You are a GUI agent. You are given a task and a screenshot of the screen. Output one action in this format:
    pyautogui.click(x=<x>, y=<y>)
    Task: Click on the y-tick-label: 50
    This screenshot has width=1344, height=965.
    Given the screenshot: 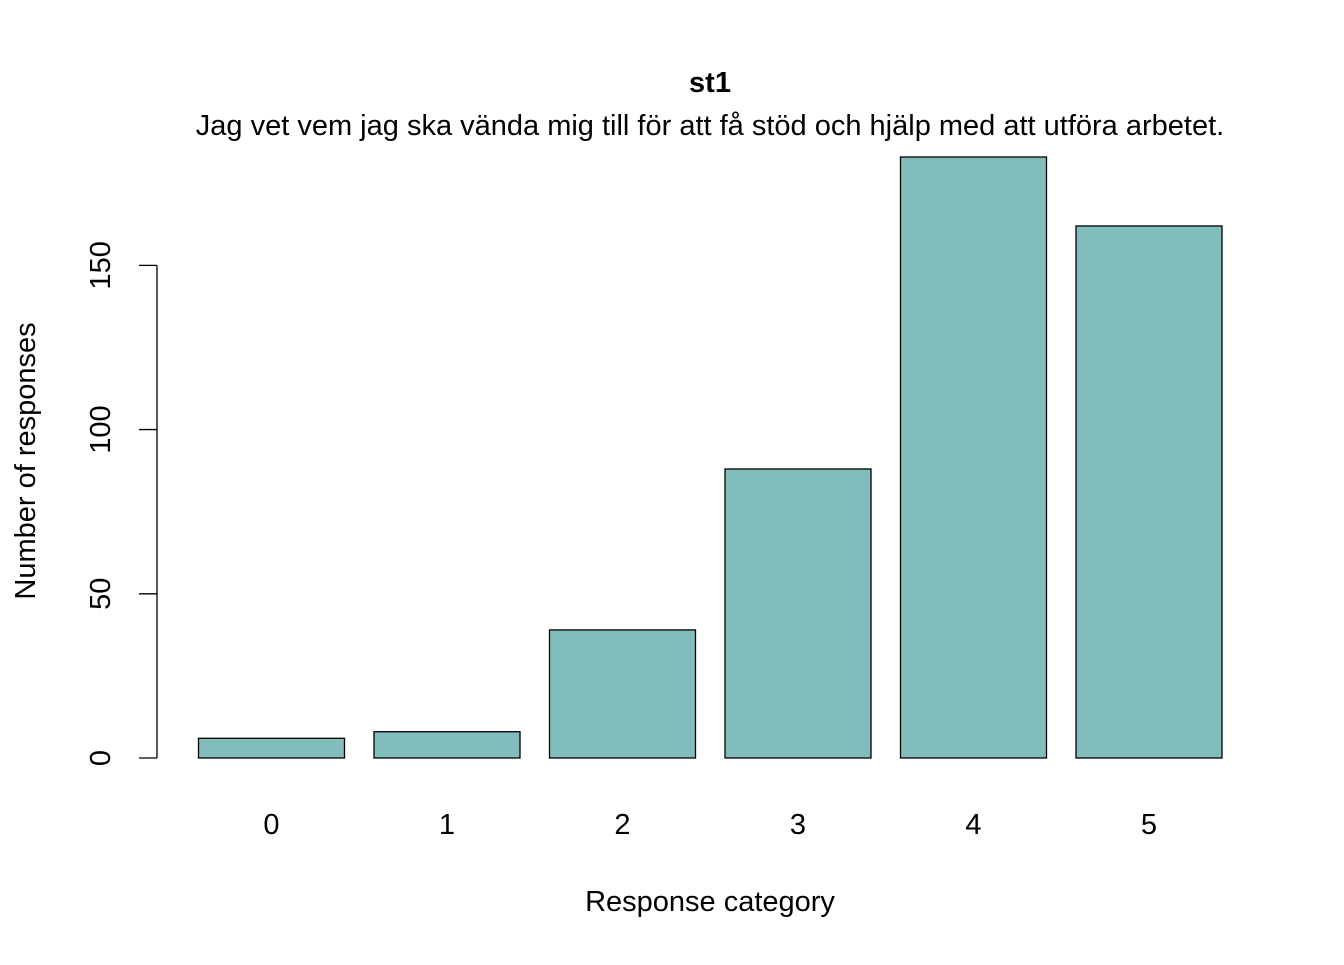 What is the action you would take?
    pyautogui.click(x=101, y=594)
    